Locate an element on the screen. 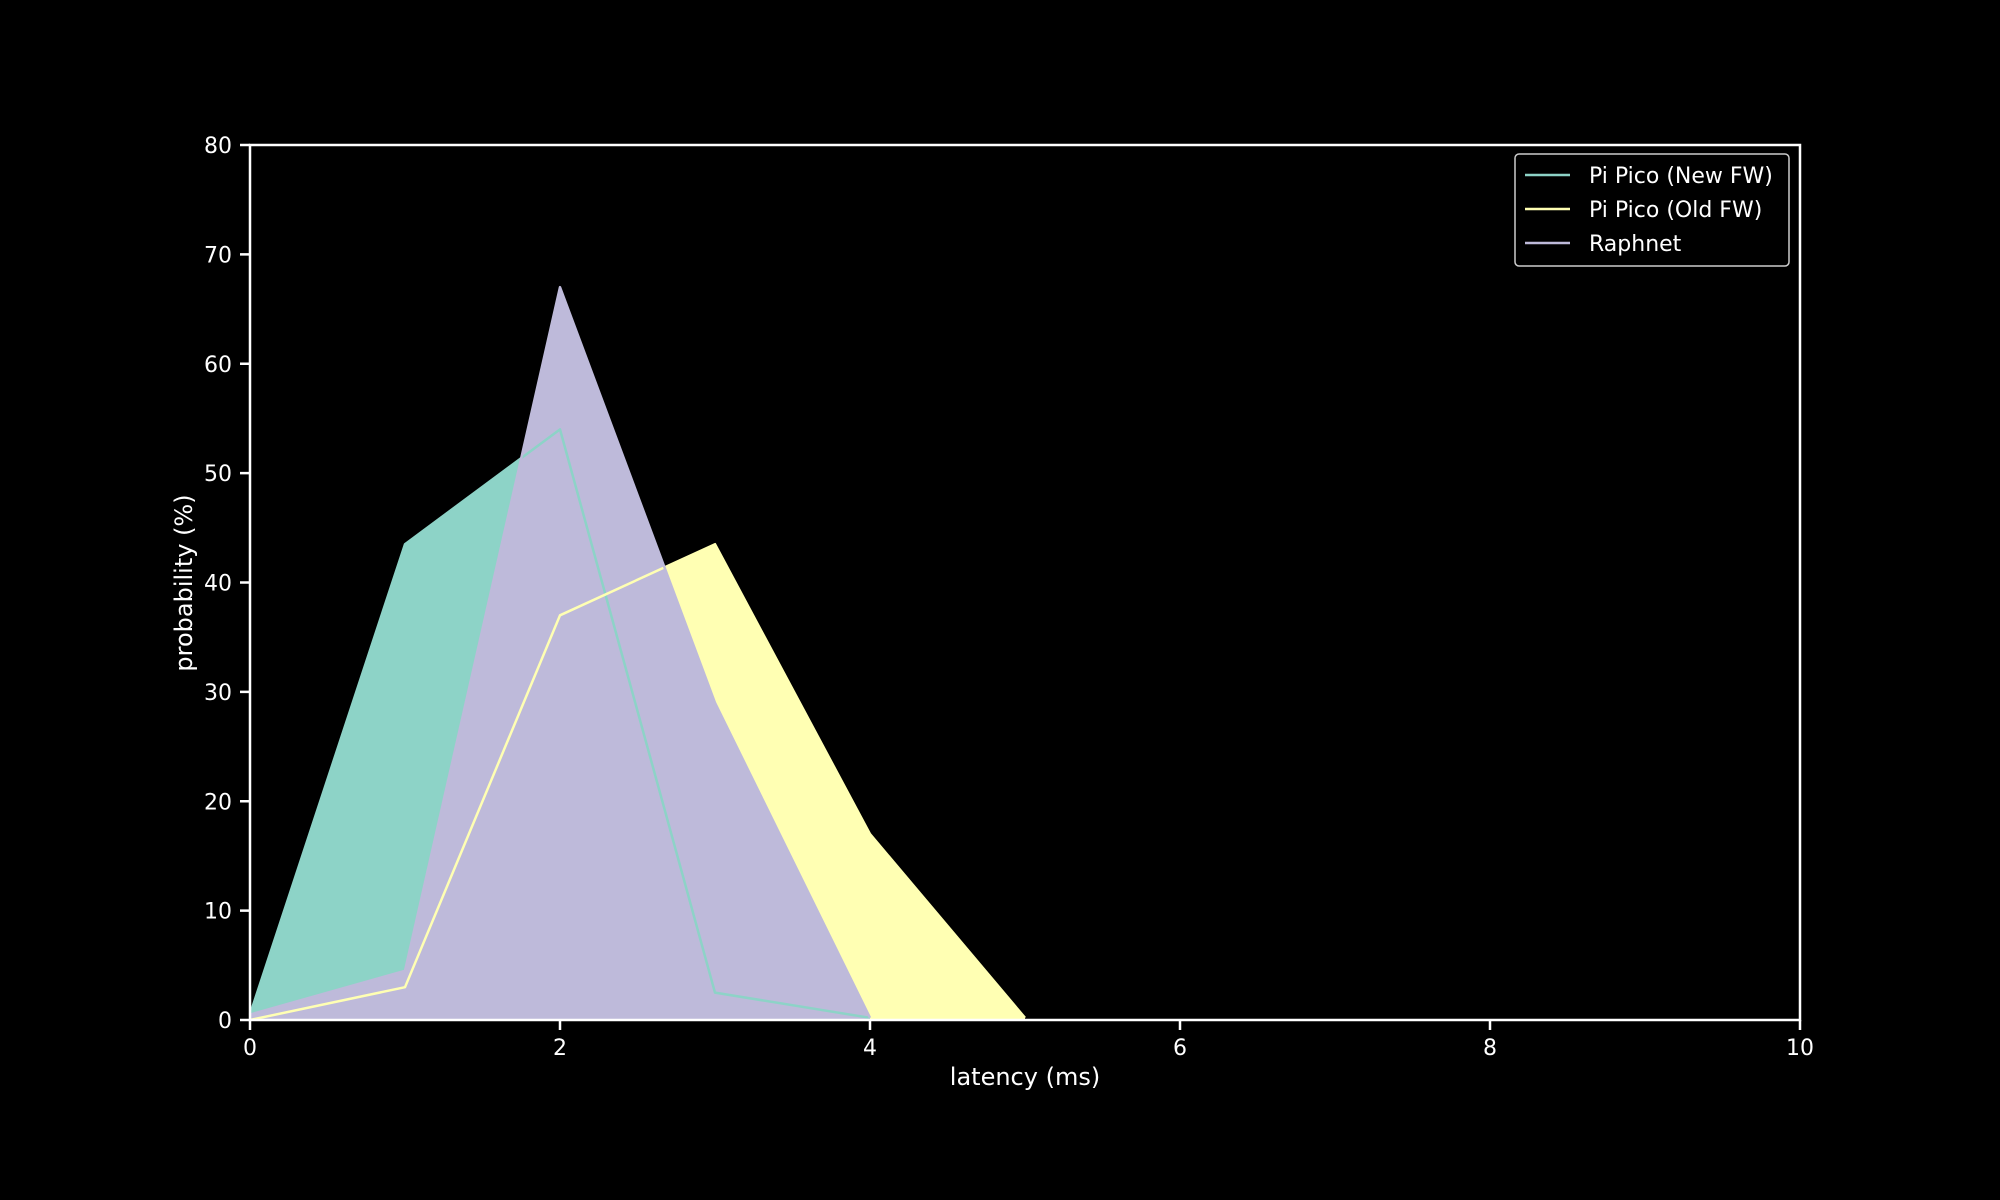 Image resolution: width=2000 pixels, height=1200 pixels. y-axis-label: probability (%) is located at coordinates (184, 582).